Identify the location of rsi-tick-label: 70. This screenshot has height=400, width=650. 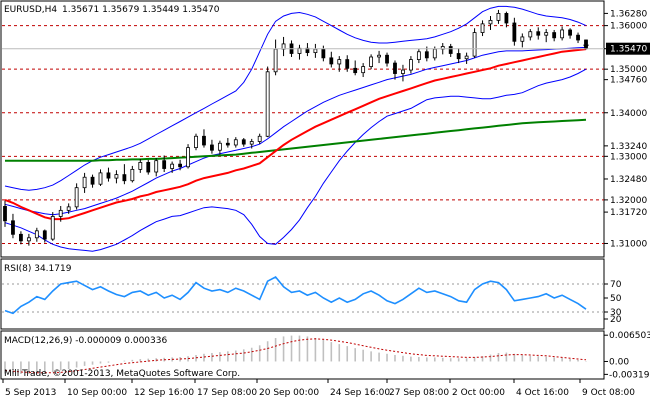
(616, 285).